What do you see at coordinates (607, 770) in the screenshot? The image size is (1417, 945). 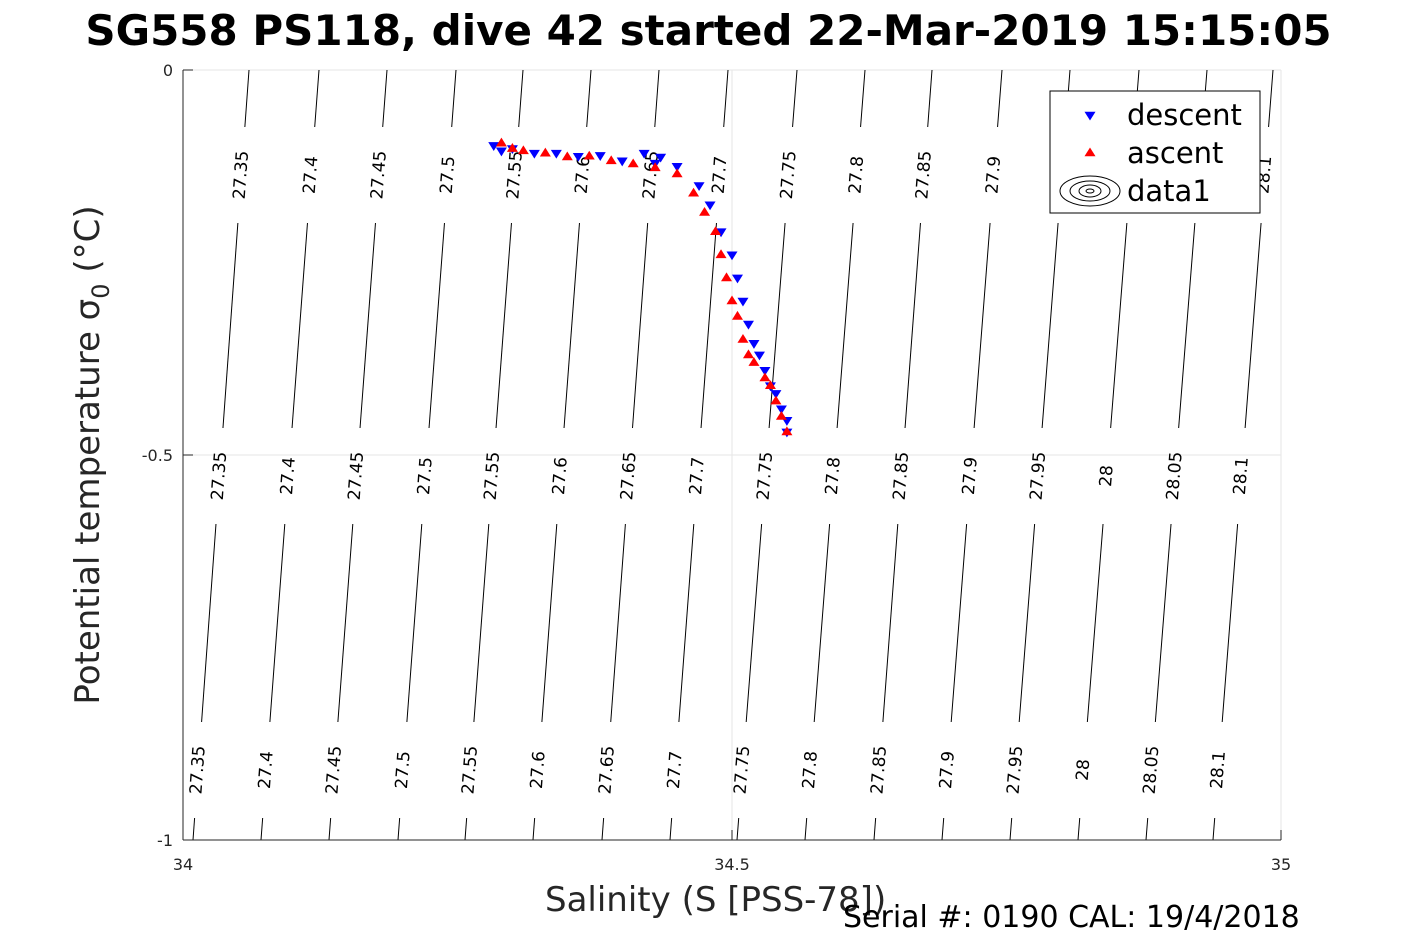 I see `isopycnal-label: 27.65` at bounding box center [607, 770].